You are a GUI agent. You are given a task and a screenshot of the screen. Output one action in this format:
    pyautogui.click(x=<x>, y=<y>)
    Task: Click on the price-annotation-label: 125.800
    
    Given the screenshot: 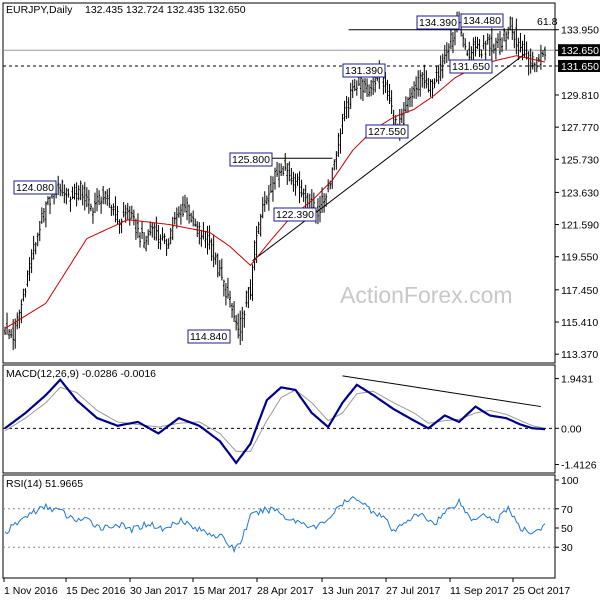 What is the action you would take?
    pyautogui.click(x=251, y=160)
    